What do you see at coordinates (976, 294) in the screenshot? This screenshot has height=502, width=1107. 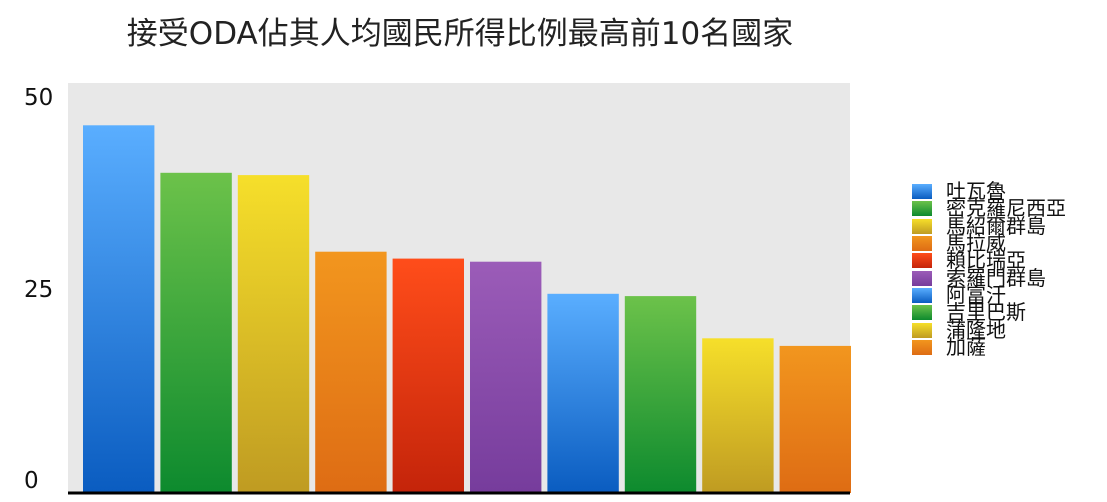 I see `legend-label: 阿富汗` at bounding box center [976, 294].